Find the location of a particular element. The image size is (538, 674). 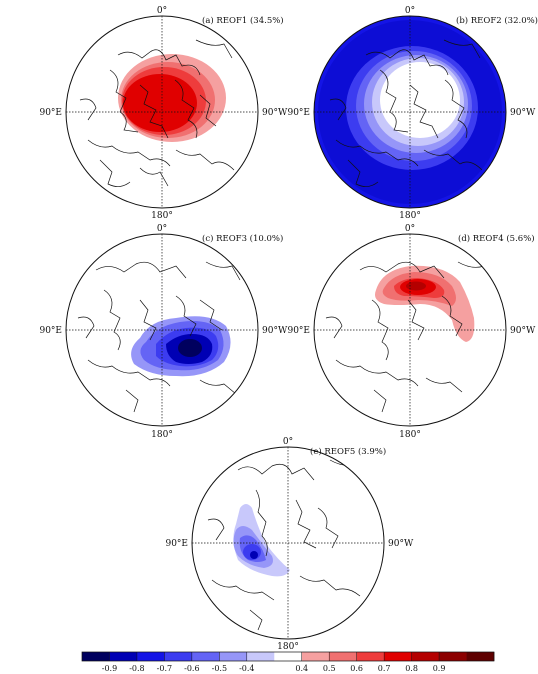

colorbar-tick-label: 0.9 is located at coordinates (439, 668).